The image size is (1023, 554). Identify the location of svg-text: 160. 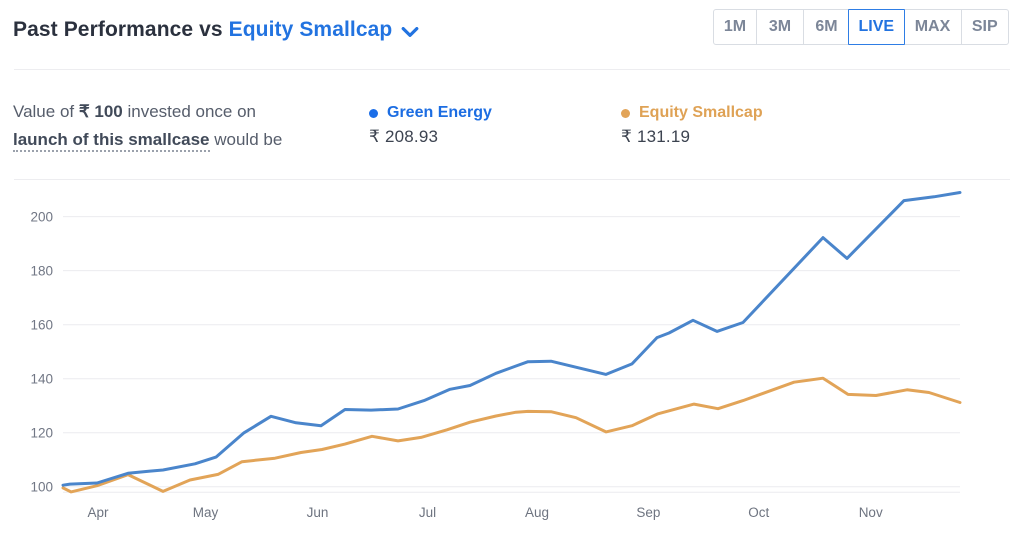
(41, 324).